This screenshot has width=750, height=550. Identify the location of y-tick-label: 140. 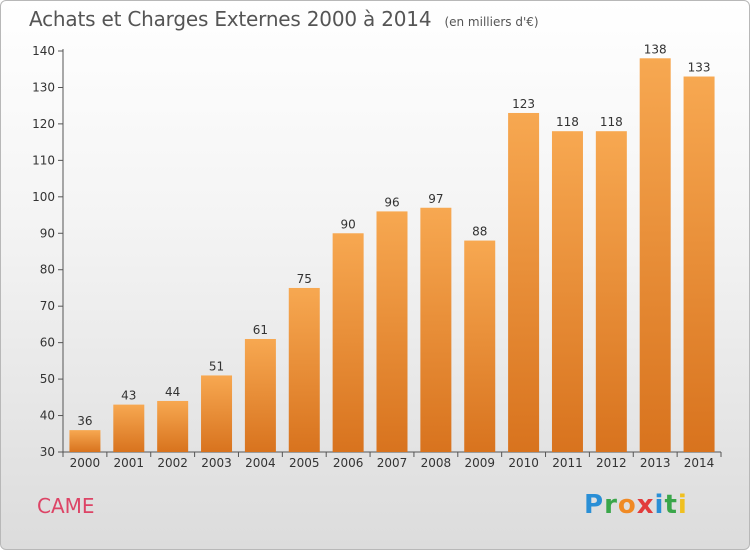
(43, 51).